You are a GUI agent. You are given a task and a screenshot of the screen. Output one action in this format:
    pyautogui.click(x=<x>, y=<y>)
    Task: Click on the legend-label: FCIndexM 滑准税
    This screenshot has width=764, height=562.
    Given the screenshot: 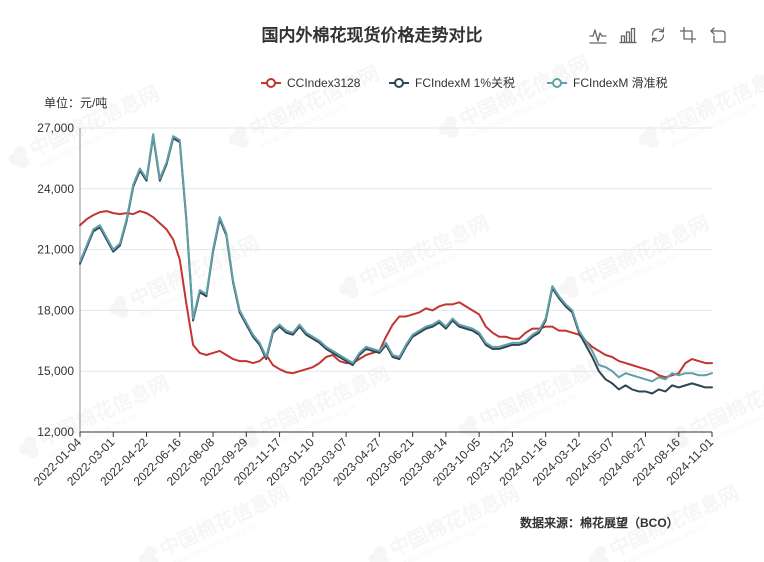 What is the action you would take?
    pyautogui.click(x=620, y=83)
    